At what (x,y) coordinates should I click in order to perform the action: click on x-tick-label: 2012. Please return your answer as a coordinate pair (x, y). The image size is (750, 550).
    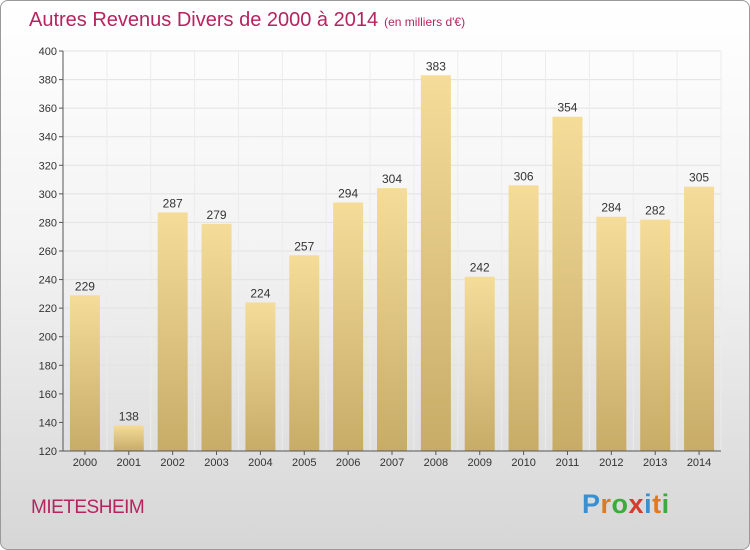
    Looking at the image, I should click on (611, 463).